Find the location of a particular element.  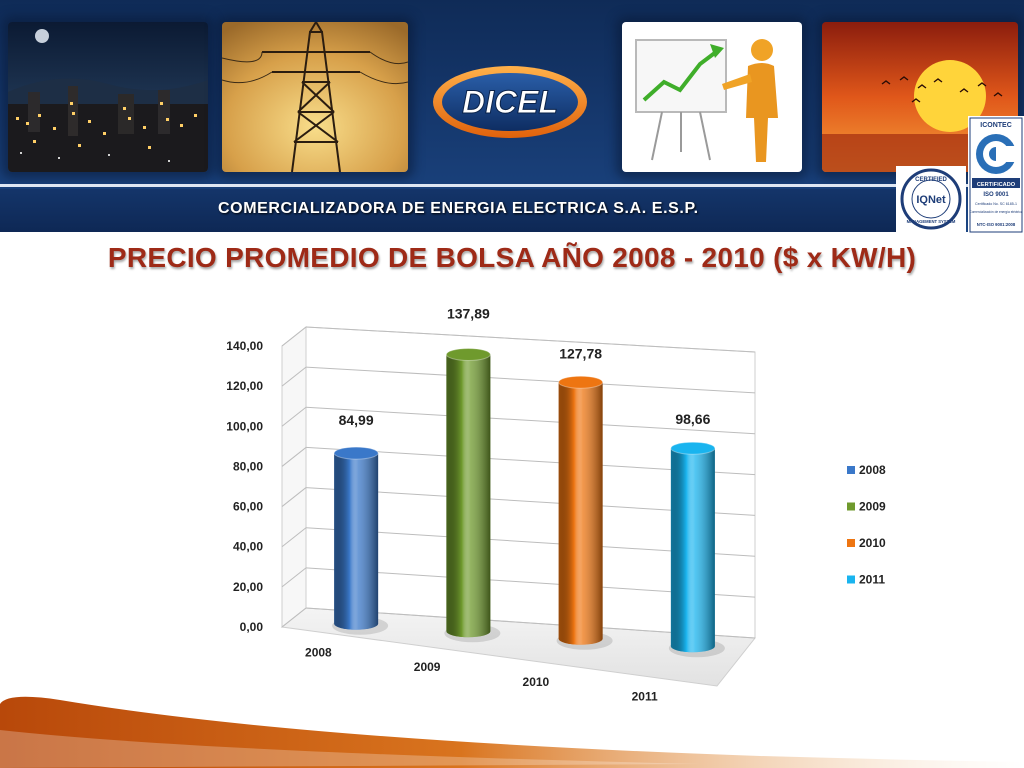

bar-2010 is located at coordinates (584, 512).